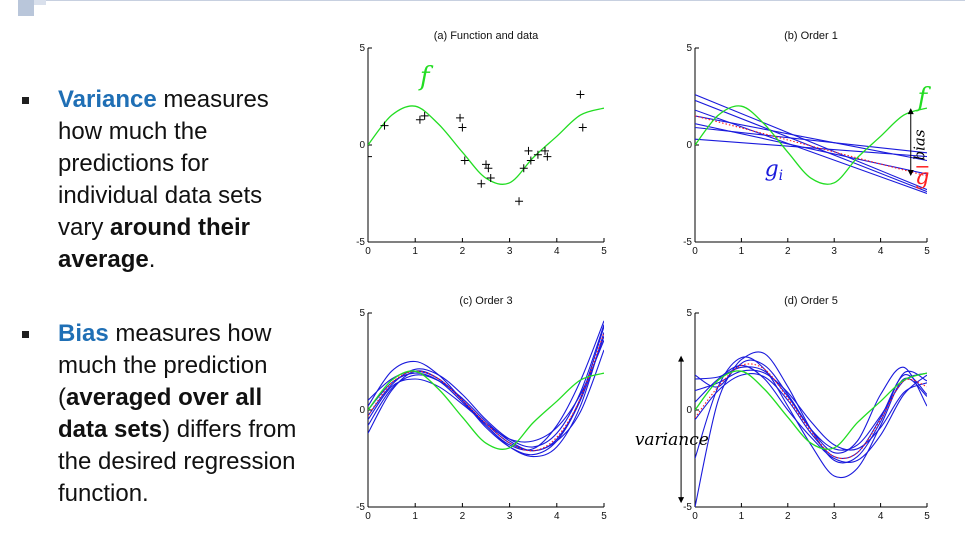  Describe the element at coordinates (160, 413) in the screenshot. I see `bullet-emphasis: averaged over all data sets` at that location.